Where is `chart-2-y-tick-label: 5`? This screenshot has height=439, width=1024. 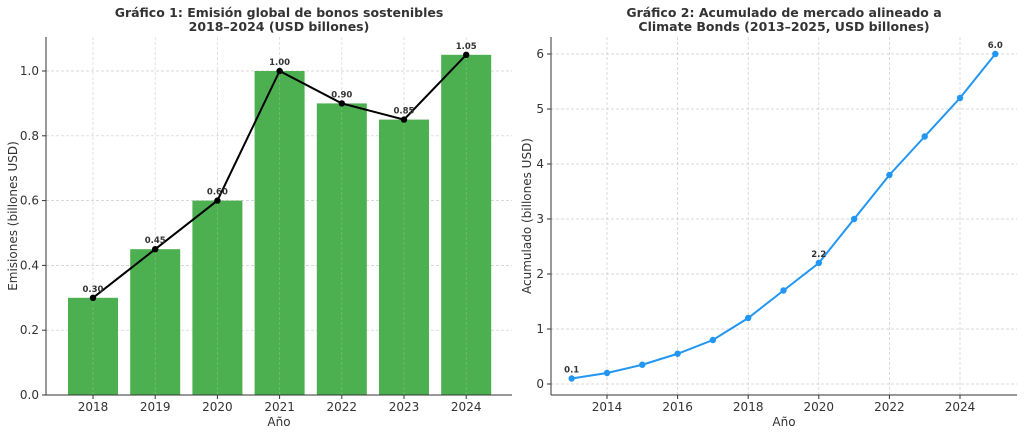 chart-2-y-tick-label: 5 is located at coordinates (540, 109).